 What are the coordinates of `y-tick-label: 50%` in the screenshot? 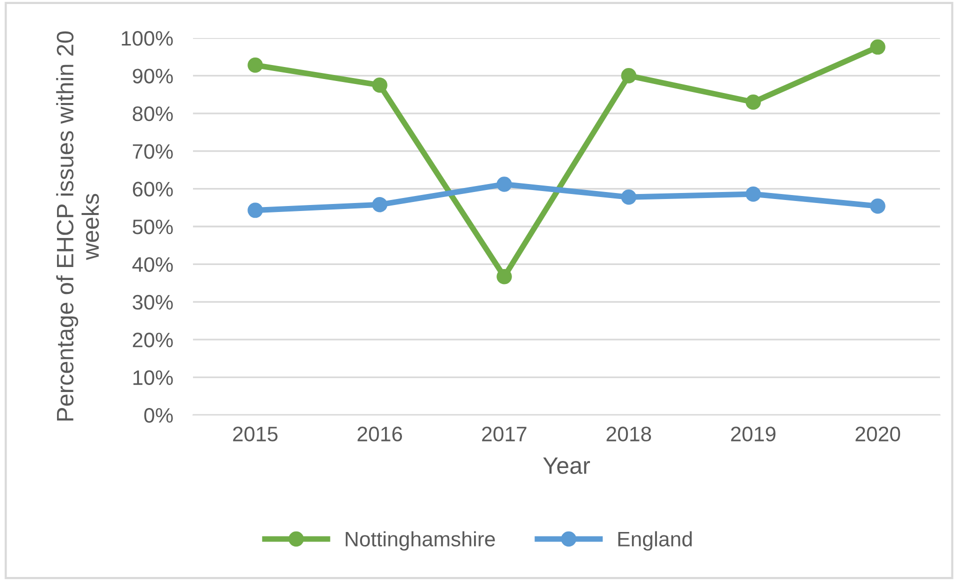 It's located at (152, 227).